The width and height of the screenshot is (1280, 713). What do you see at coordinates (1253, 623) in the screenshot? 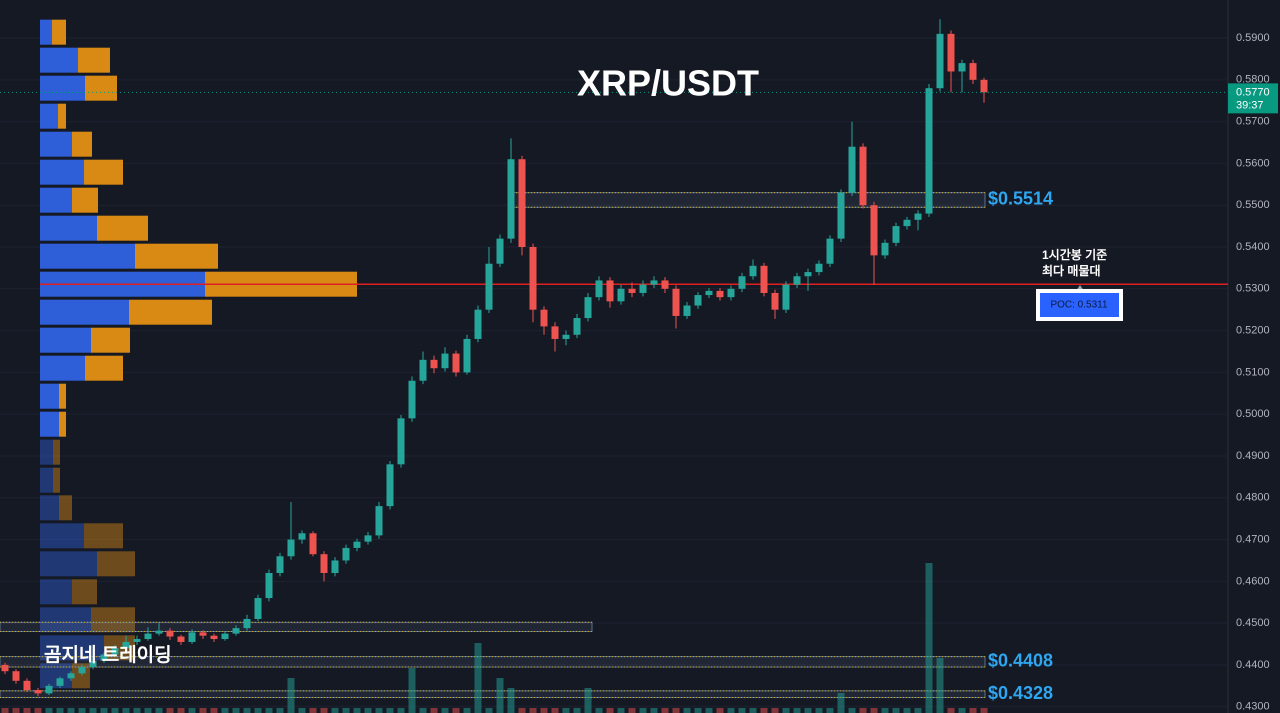
I see `y-tick-label: 0.4500` at bounding box center [1253, 623].